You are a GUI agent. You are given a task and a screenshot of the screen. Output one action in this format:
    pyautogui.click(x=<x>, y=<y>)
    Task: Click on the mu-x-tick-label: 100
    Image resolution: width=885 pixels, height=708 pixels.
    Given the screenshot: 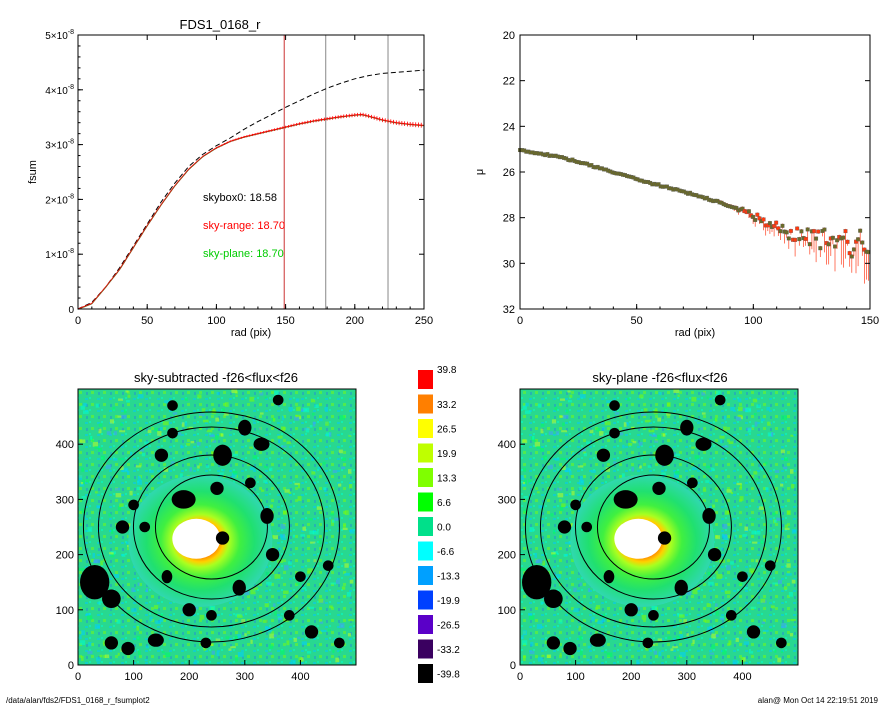 What is the action you would take?
    pyautogui.click(x=753, y=321)
    